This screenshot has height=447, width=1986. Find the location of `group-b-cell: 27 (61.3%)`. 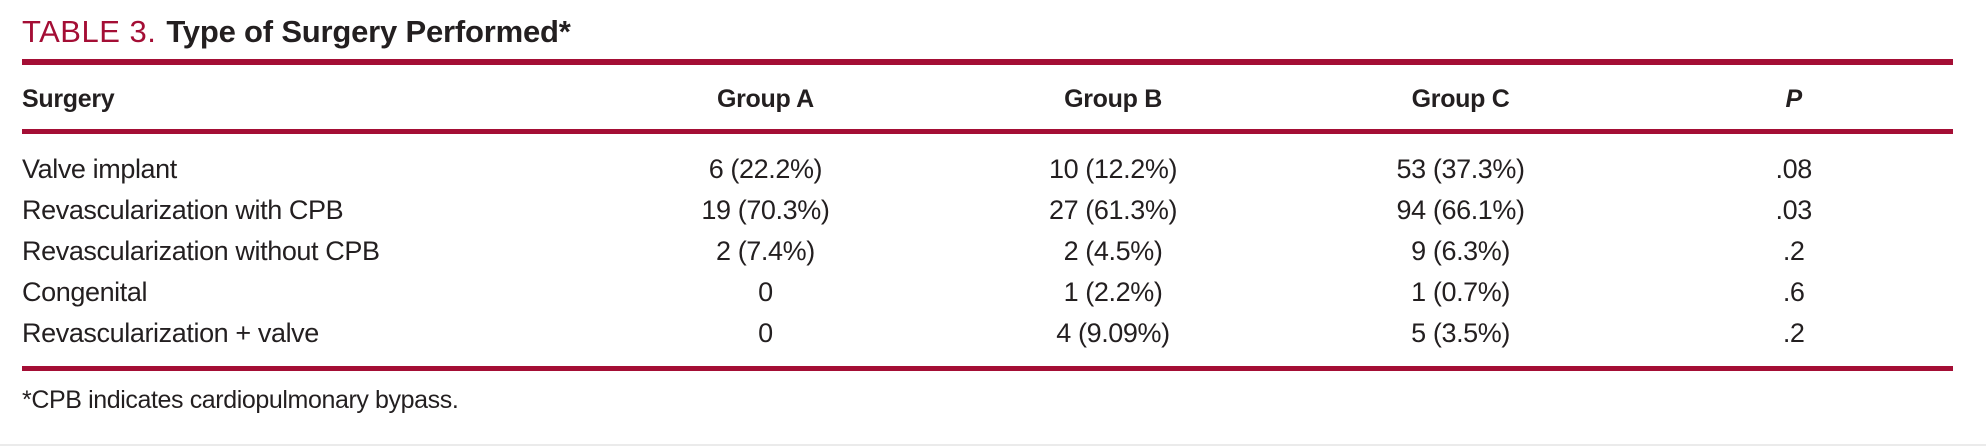

group-b-cell: 27 (61.3%) is located at coordinates (1113, 210).